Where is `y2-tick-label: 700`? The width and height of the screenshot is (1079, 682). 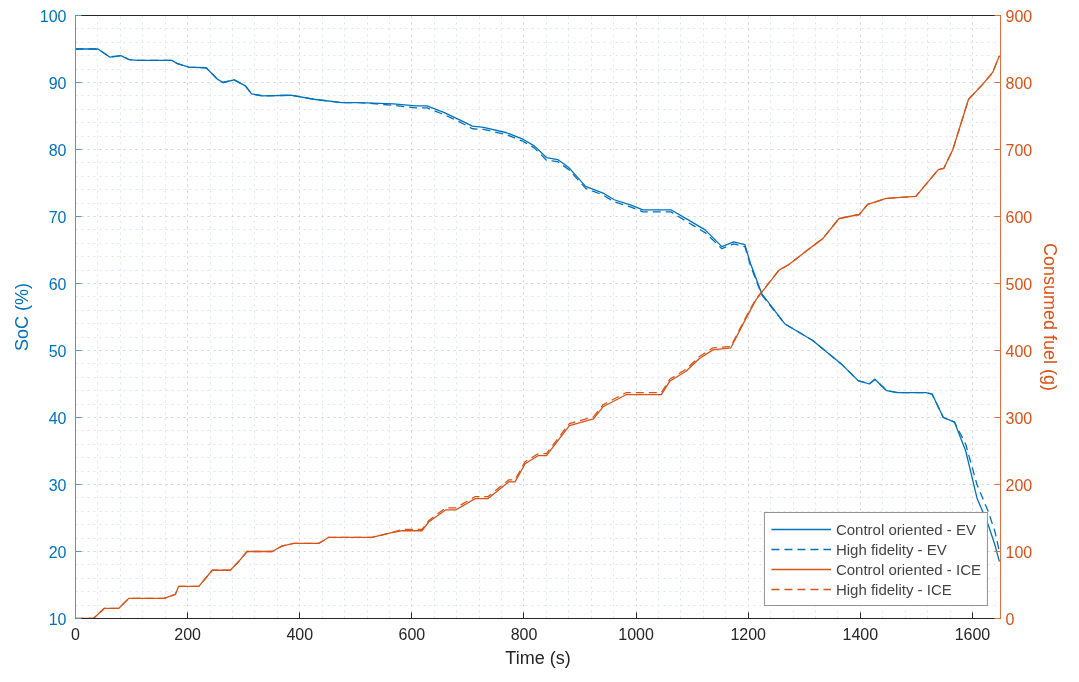
y2-tick-label: 700 is located at coordinates (1019, 150).